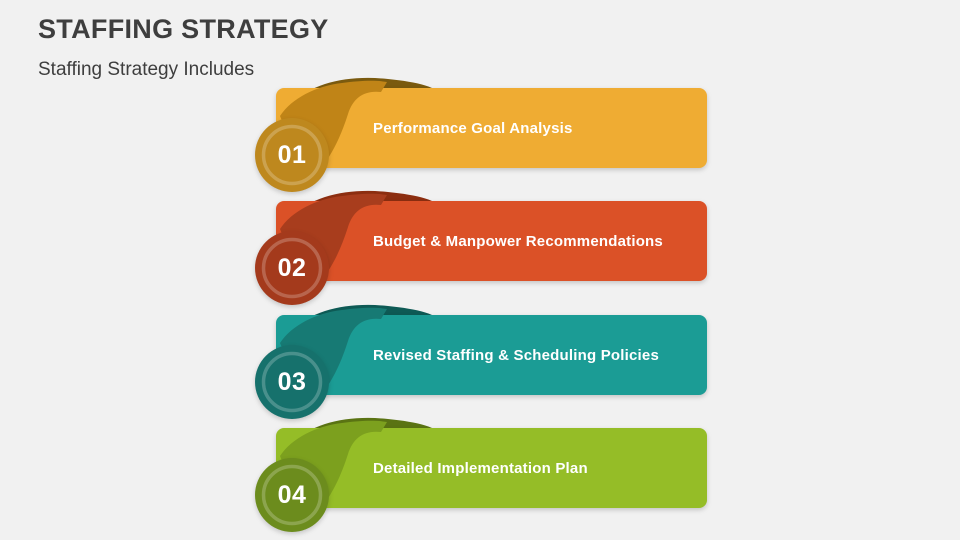 The image size is (960, 540). I want to click on step-number: 03, so click(292, 381).